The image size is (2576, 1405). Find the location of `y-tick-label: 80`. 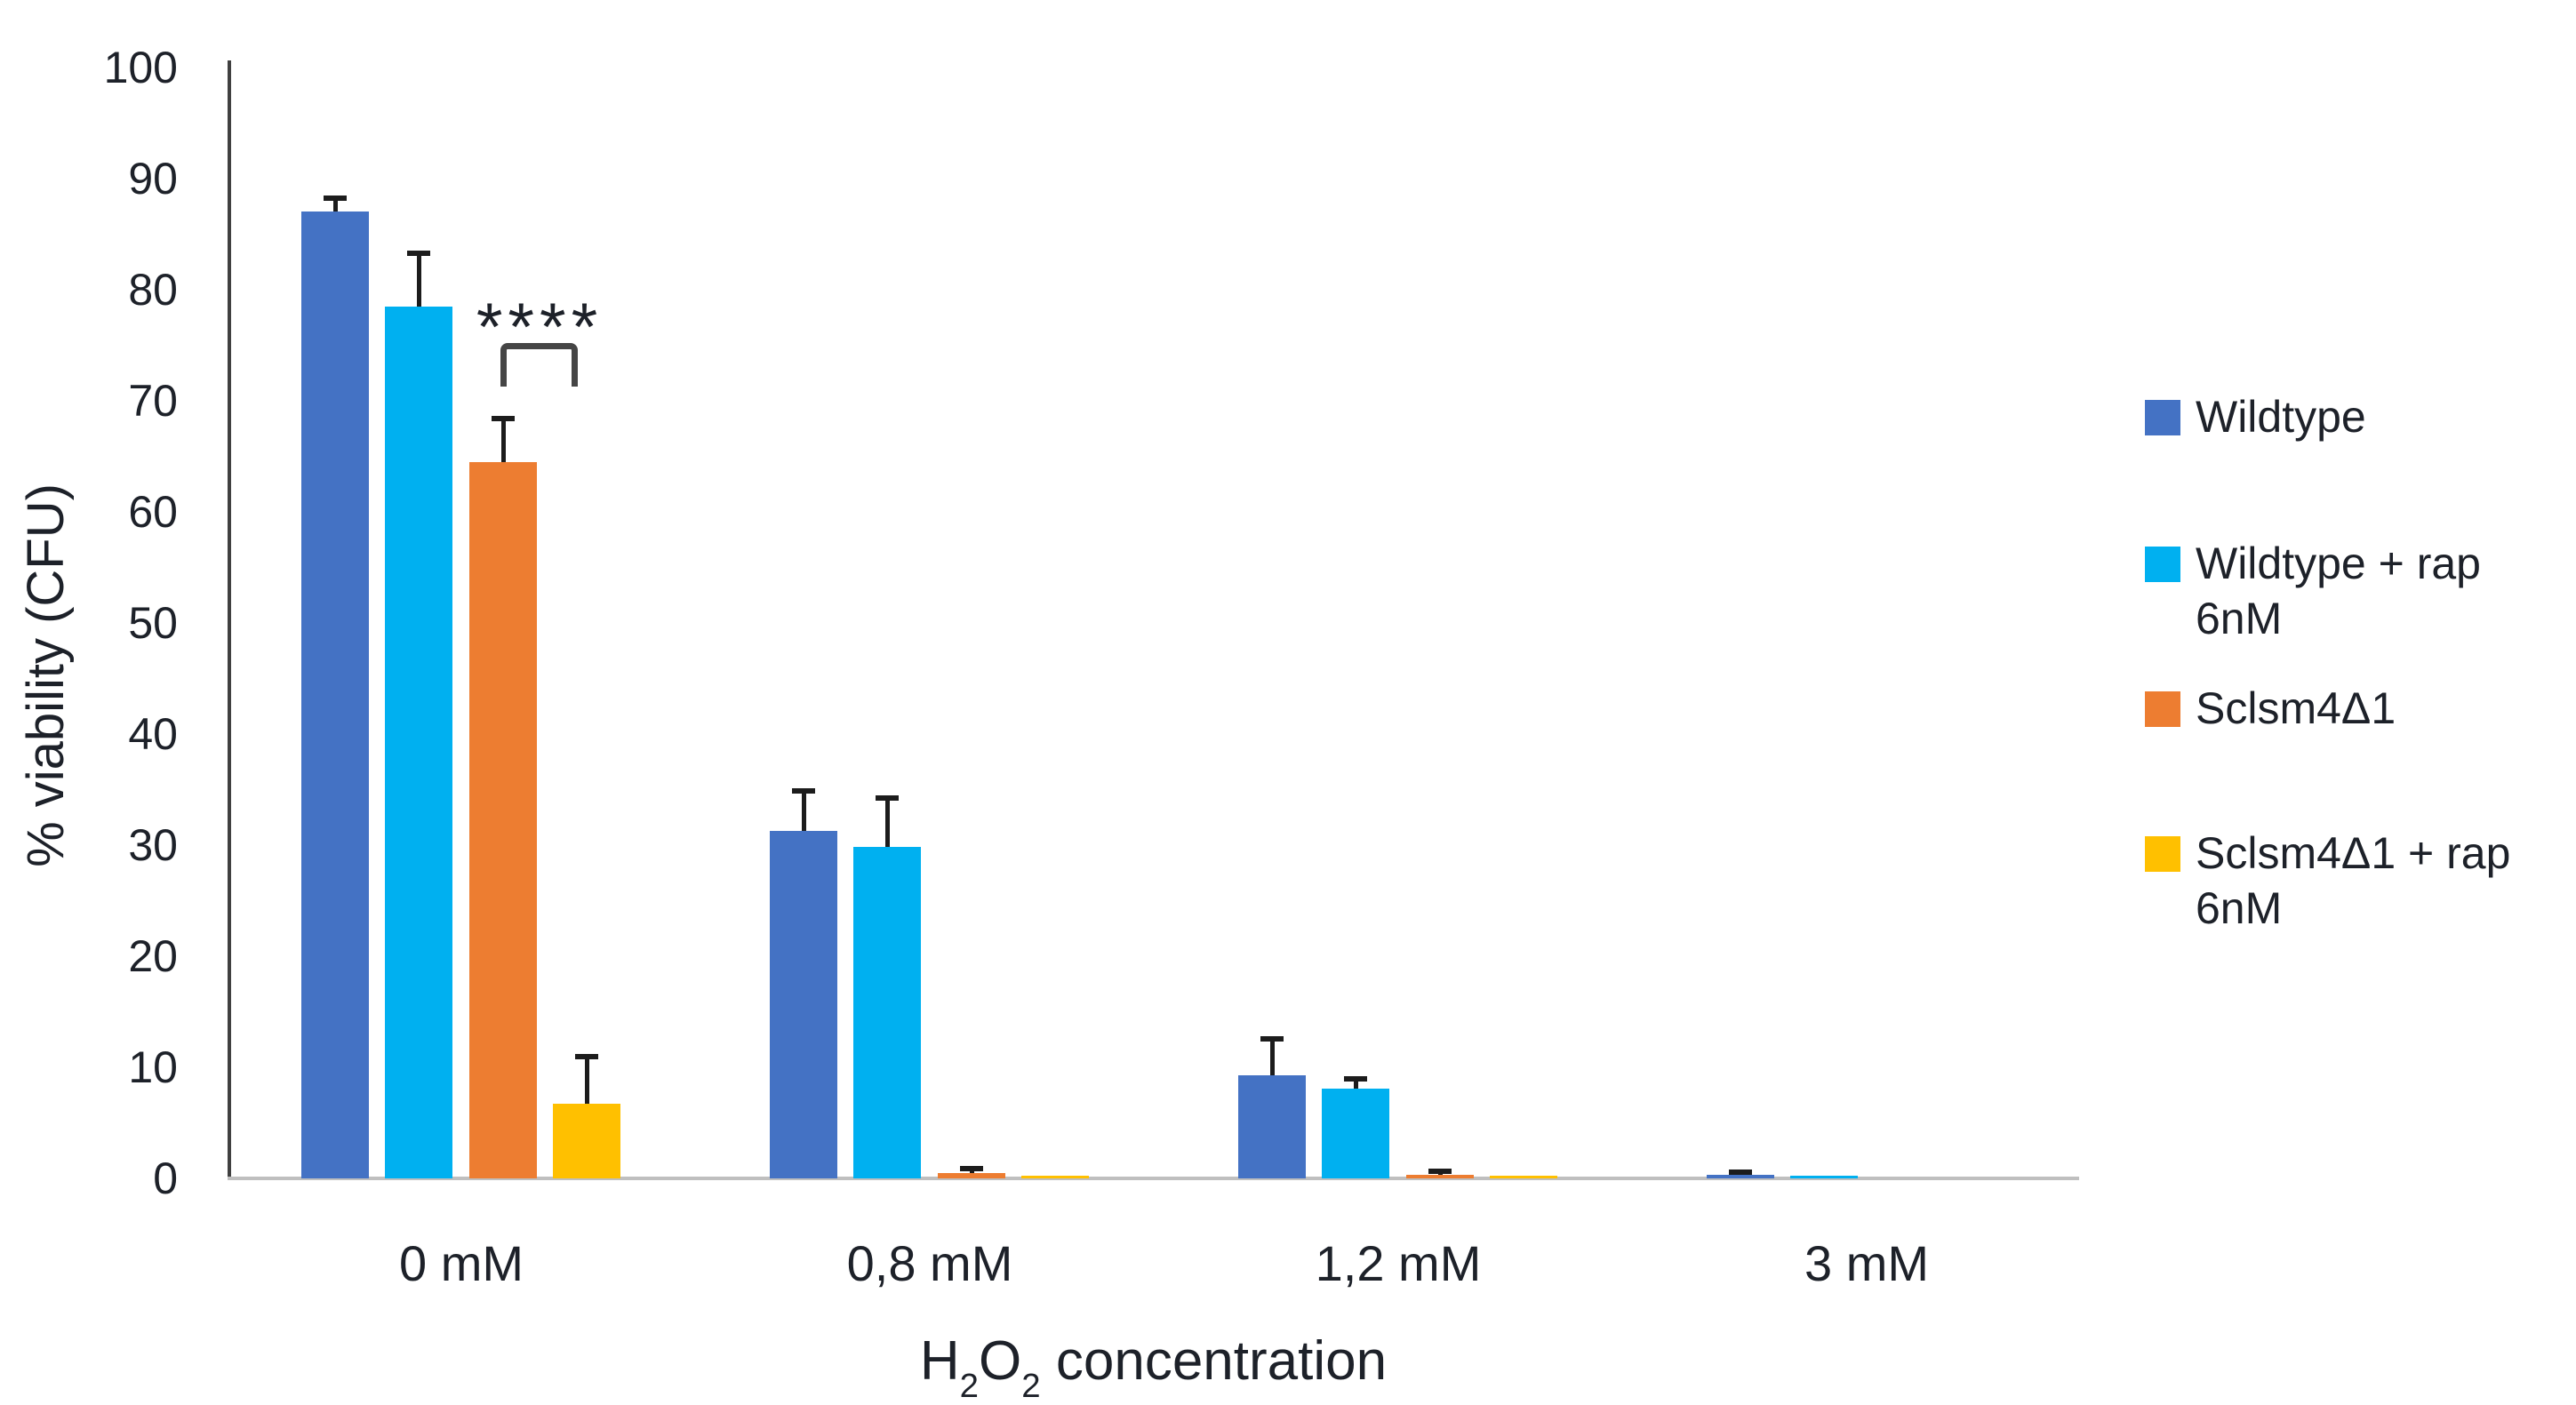

y-tick-label: 80 is located at coordinates (153, 290).